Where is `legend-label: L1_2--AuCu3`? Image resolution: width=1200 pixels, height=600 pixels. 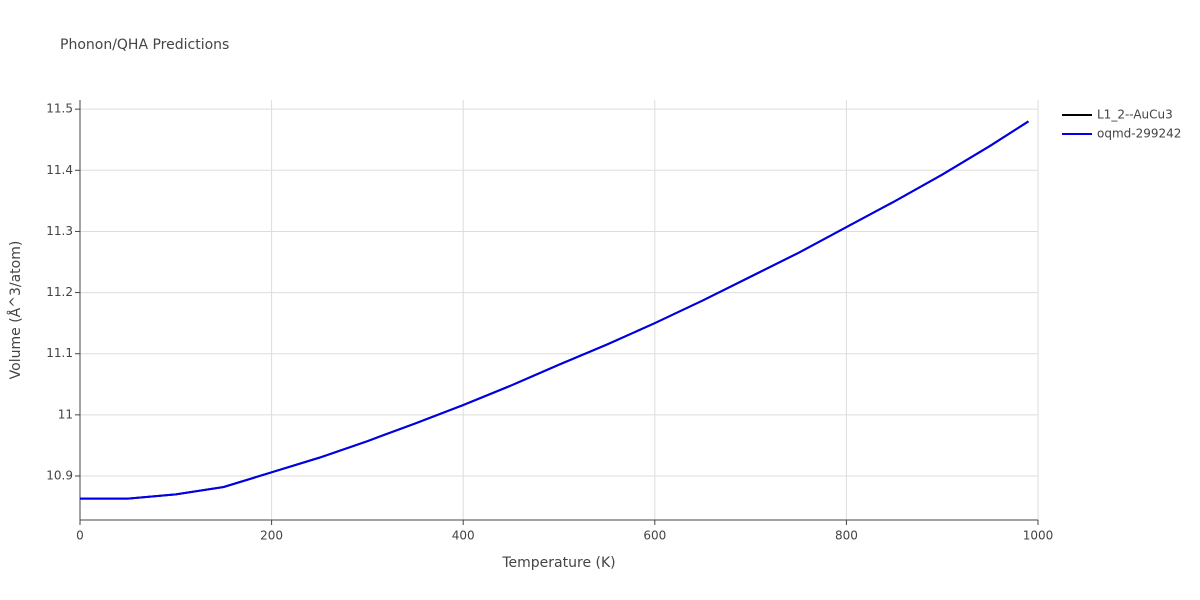 legend-label: L1_2--AuCu3 is located at coordinates (1135, 115).